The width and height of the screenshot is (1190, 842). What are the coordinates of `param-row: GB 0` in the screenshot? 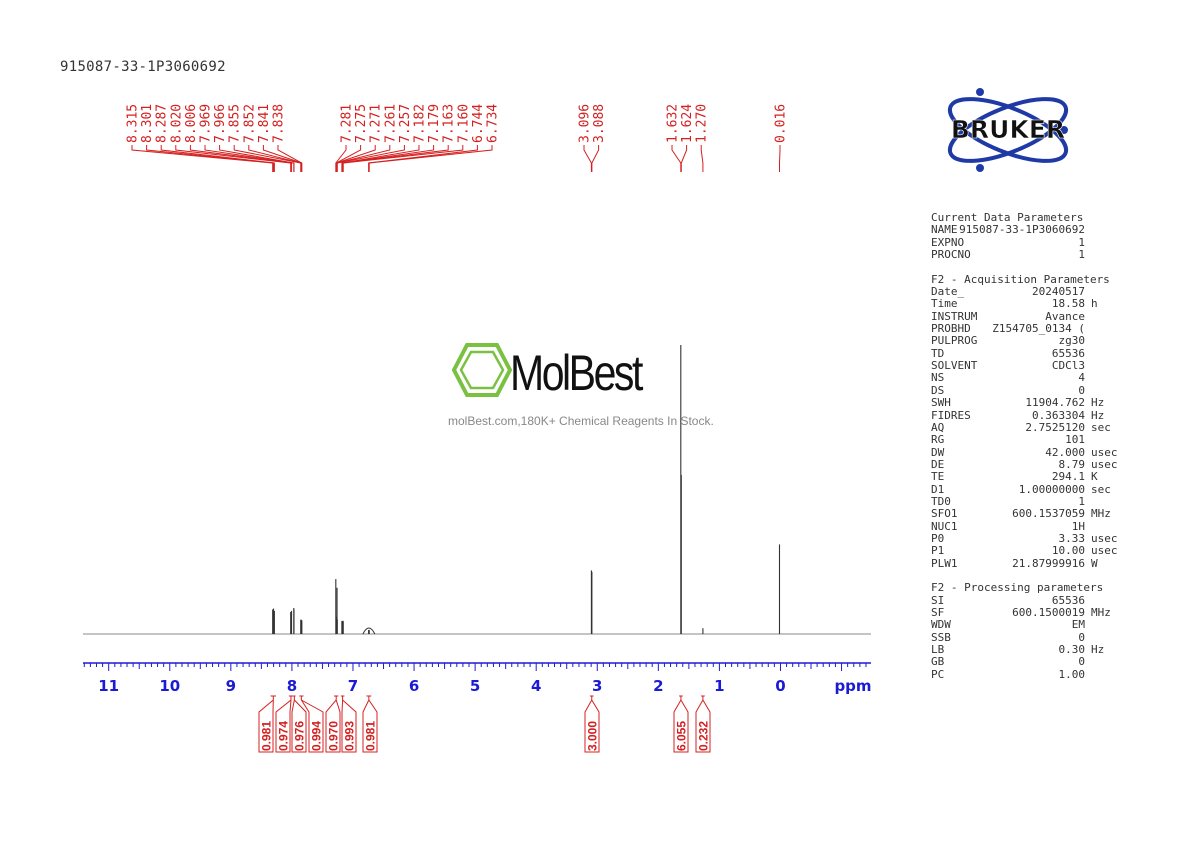 It's located at (1026, 662).